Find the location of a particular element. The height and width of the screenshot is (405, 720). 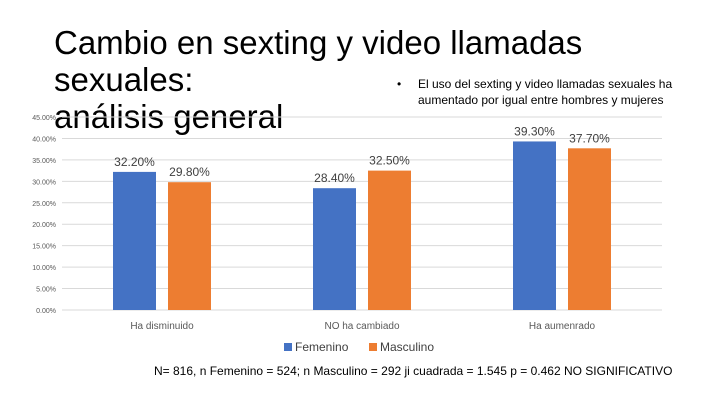

legend-swatch-femenino is located at coordinates (288, 347).